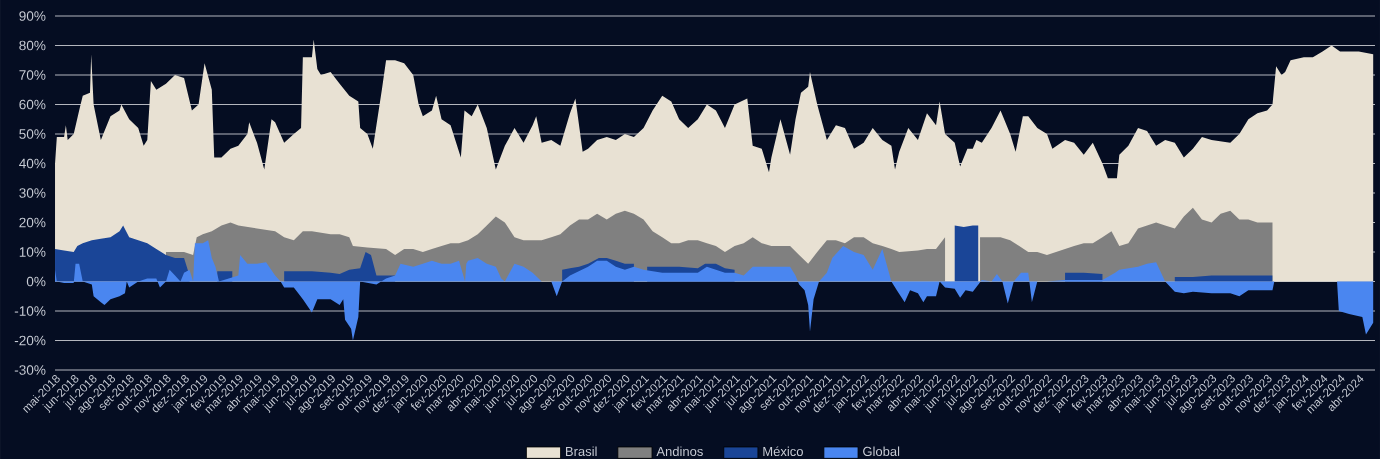  I want to click on legend-label: México, so click(783, 451).